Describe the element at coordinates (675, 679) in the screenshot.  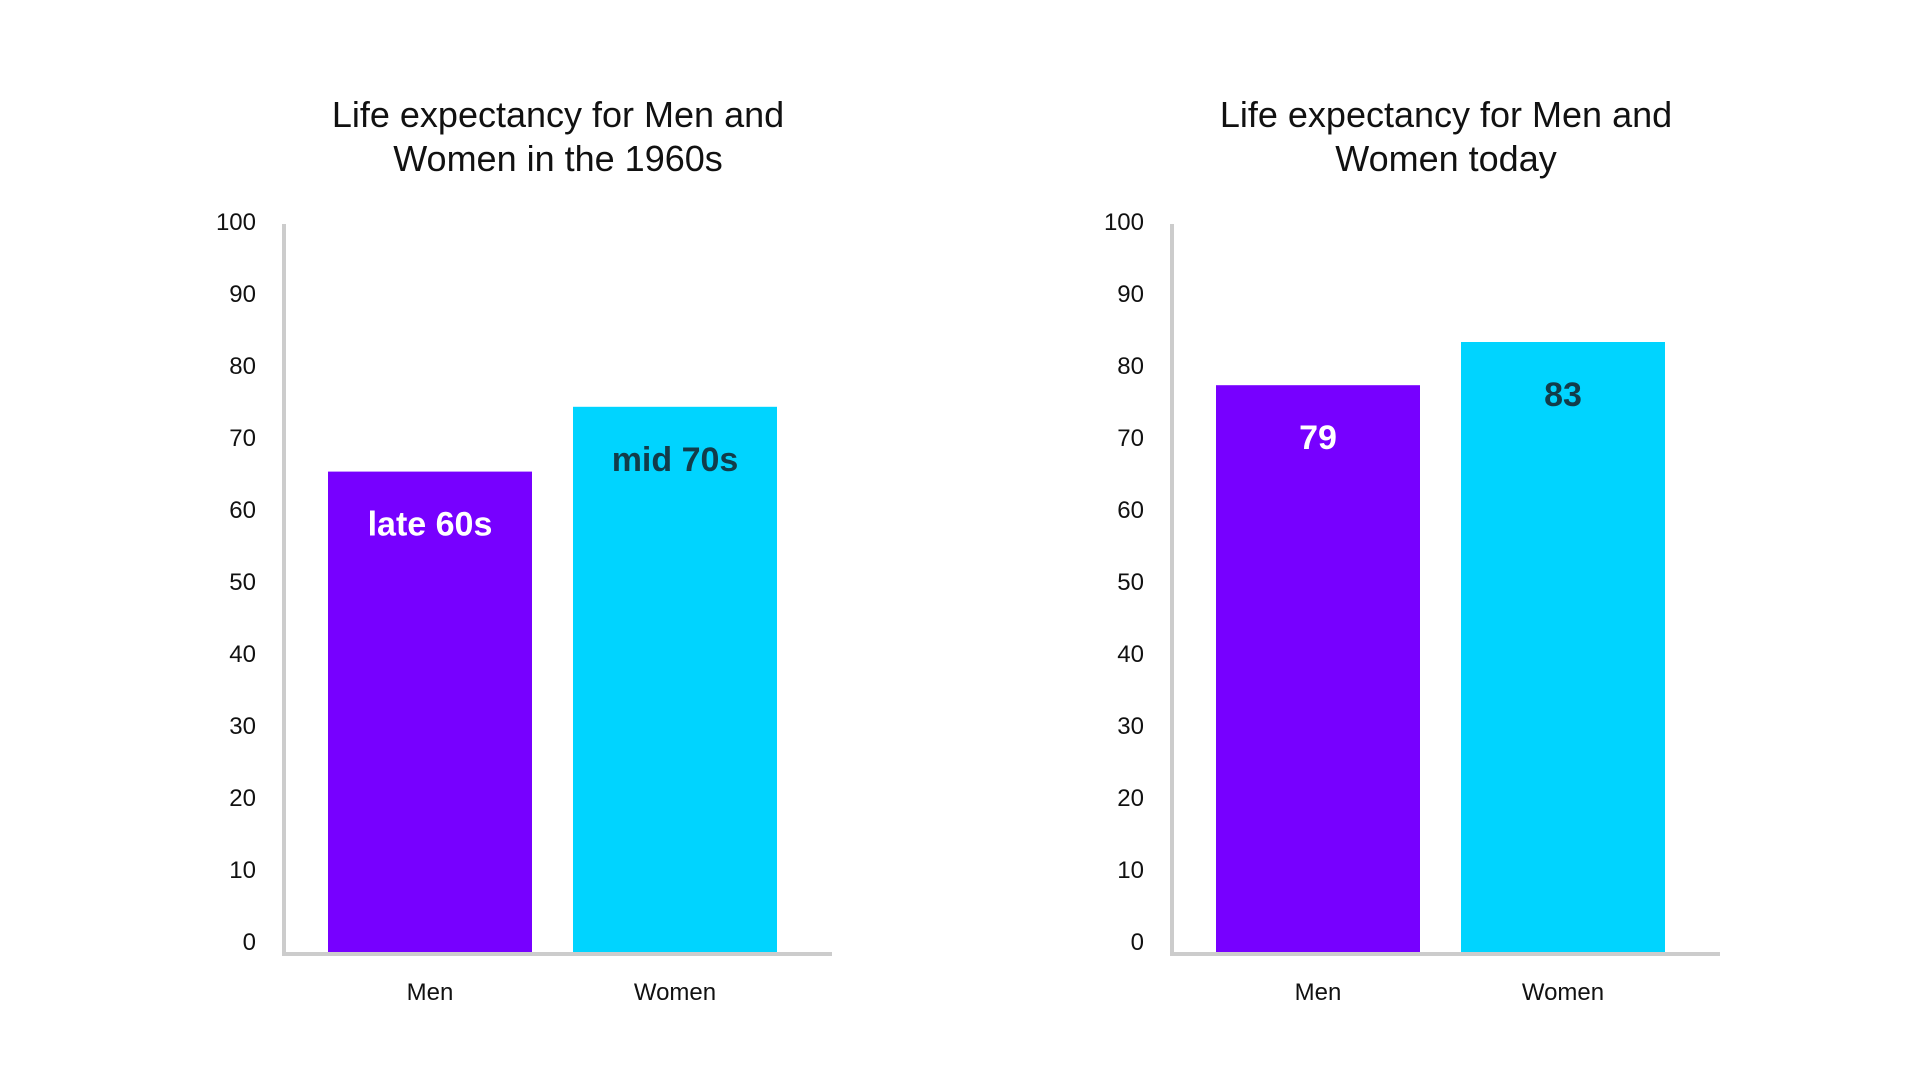
I see `bar-women-1960s` at that location.